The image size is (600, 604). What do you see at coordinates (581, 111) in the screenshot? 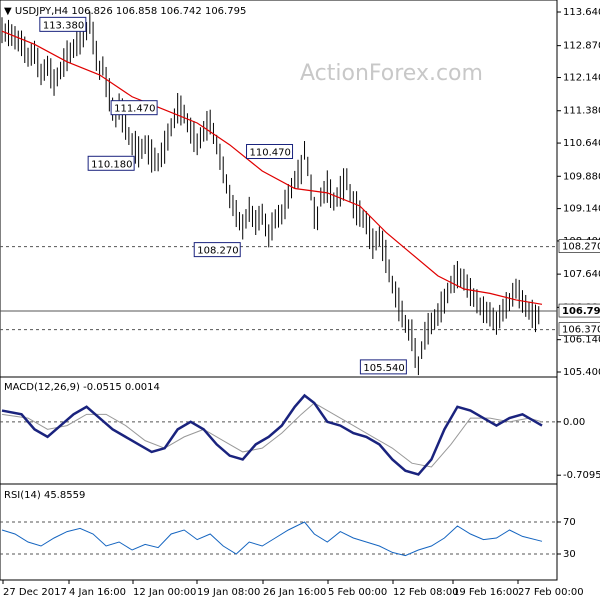
I see `main-y-tick-label: 111.380` at bounding box center [581, 111].